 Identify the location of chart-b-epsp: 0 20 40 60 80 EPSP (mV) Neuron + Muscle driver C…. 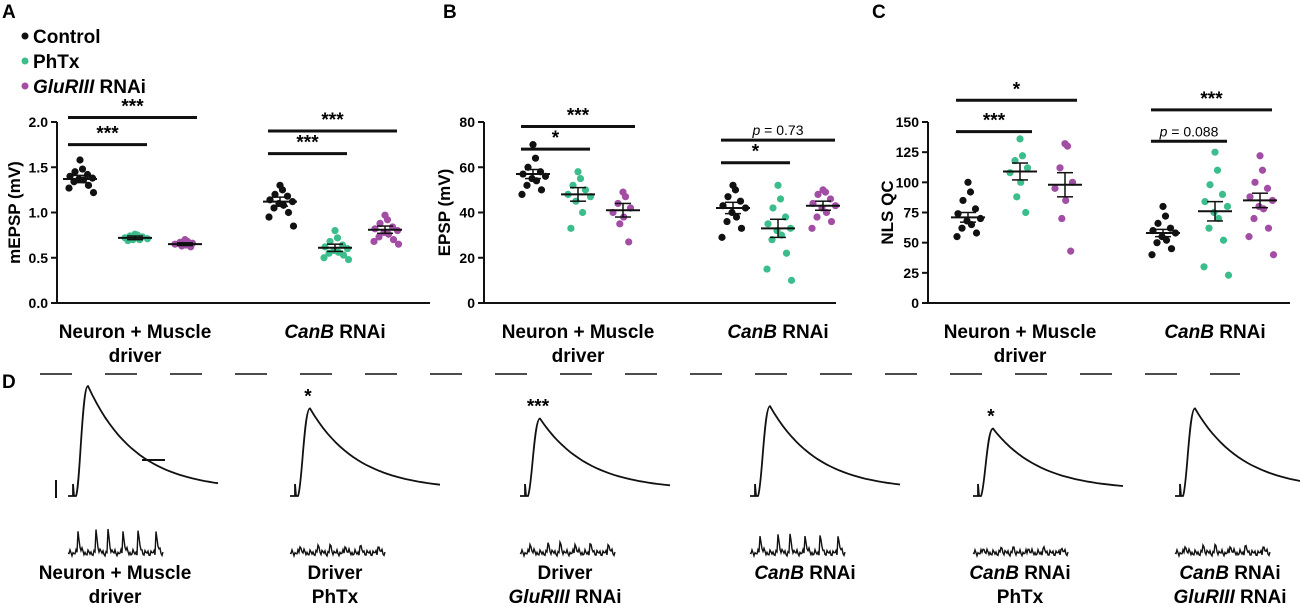
(637, 236).